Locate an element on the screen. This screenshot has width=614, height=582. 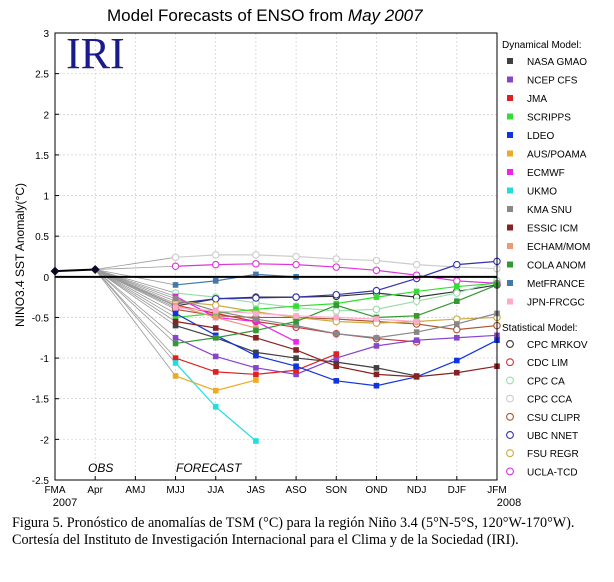
legend-entry: ESSIC ICM is located at coordinates (552, 229).